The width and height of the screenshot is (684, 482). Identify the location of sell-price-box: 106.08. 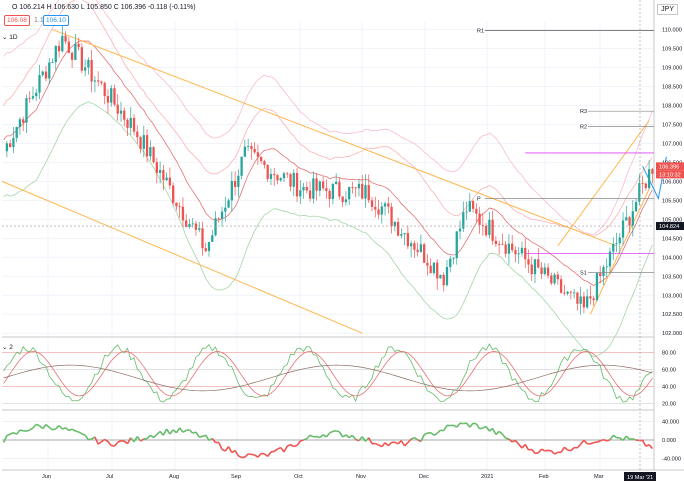
(17, 20).